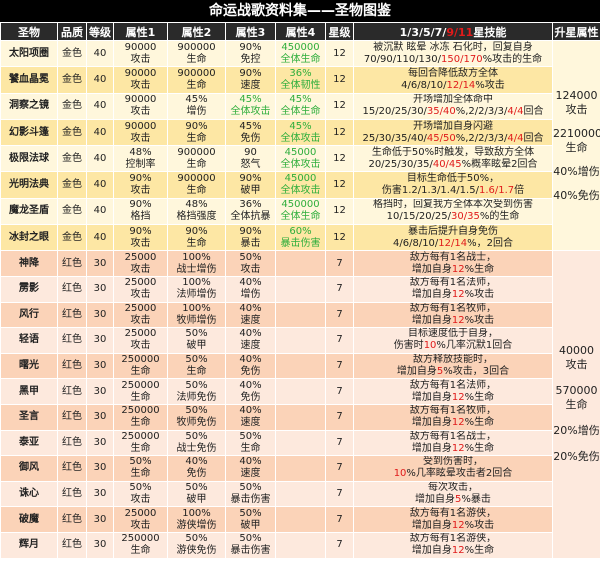 This screenshot has height=583, width=600. I want to click on attr-value: 900000, so click(196, 47).